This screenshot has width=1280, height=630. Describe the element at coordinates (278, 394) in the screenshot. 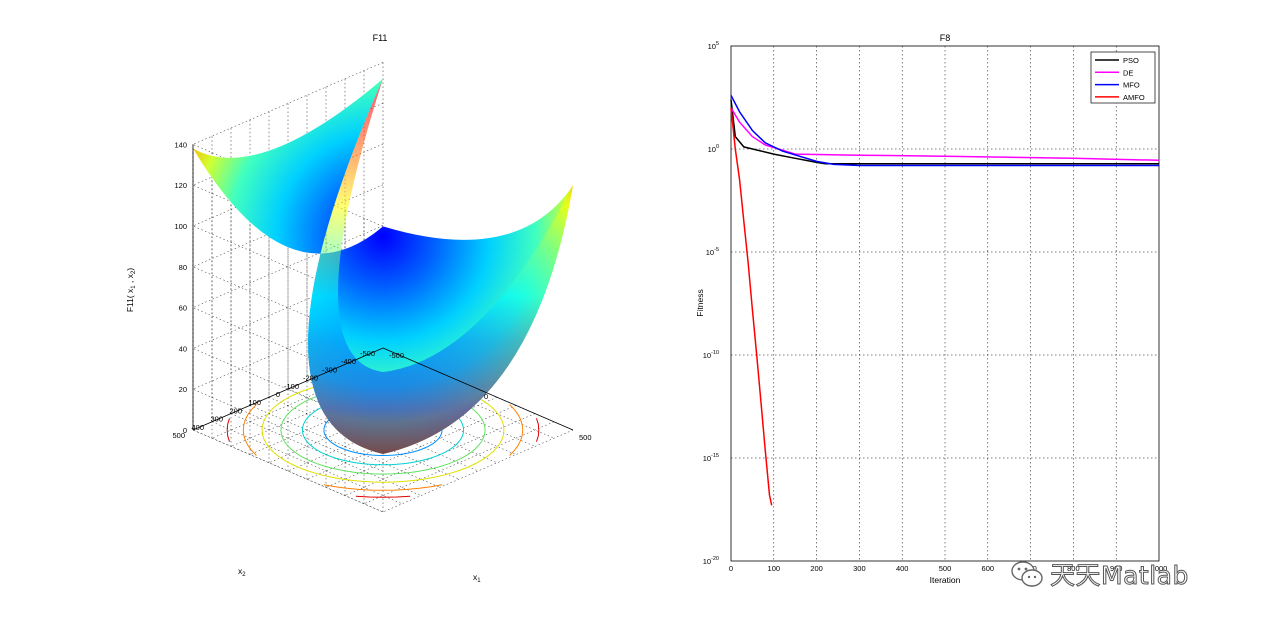

I see `y-tick-label: 0` at that location.